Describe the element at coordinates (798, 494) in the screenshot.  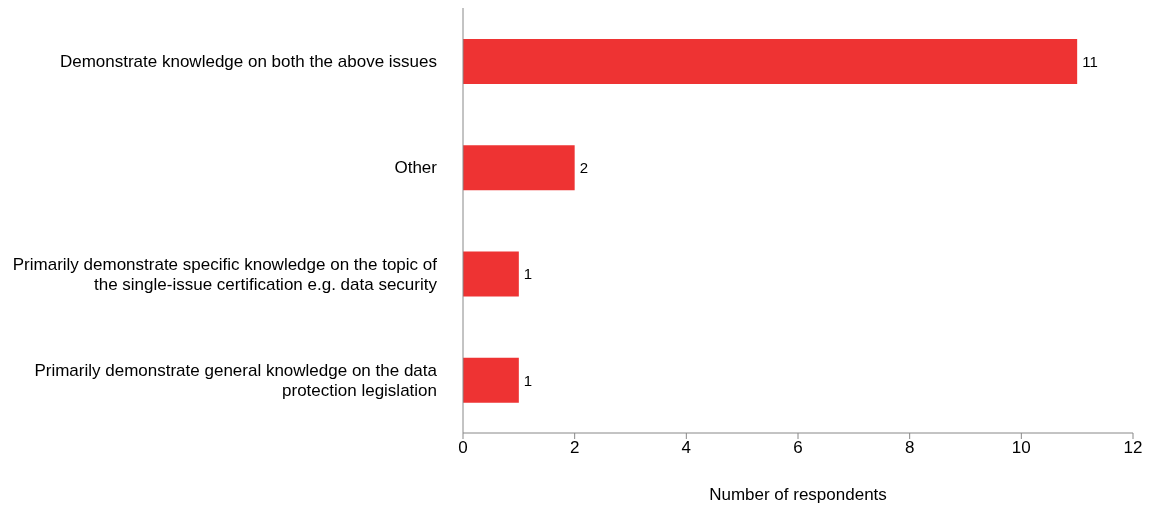
I see `x-axis-title: Number of respondents` at that location.